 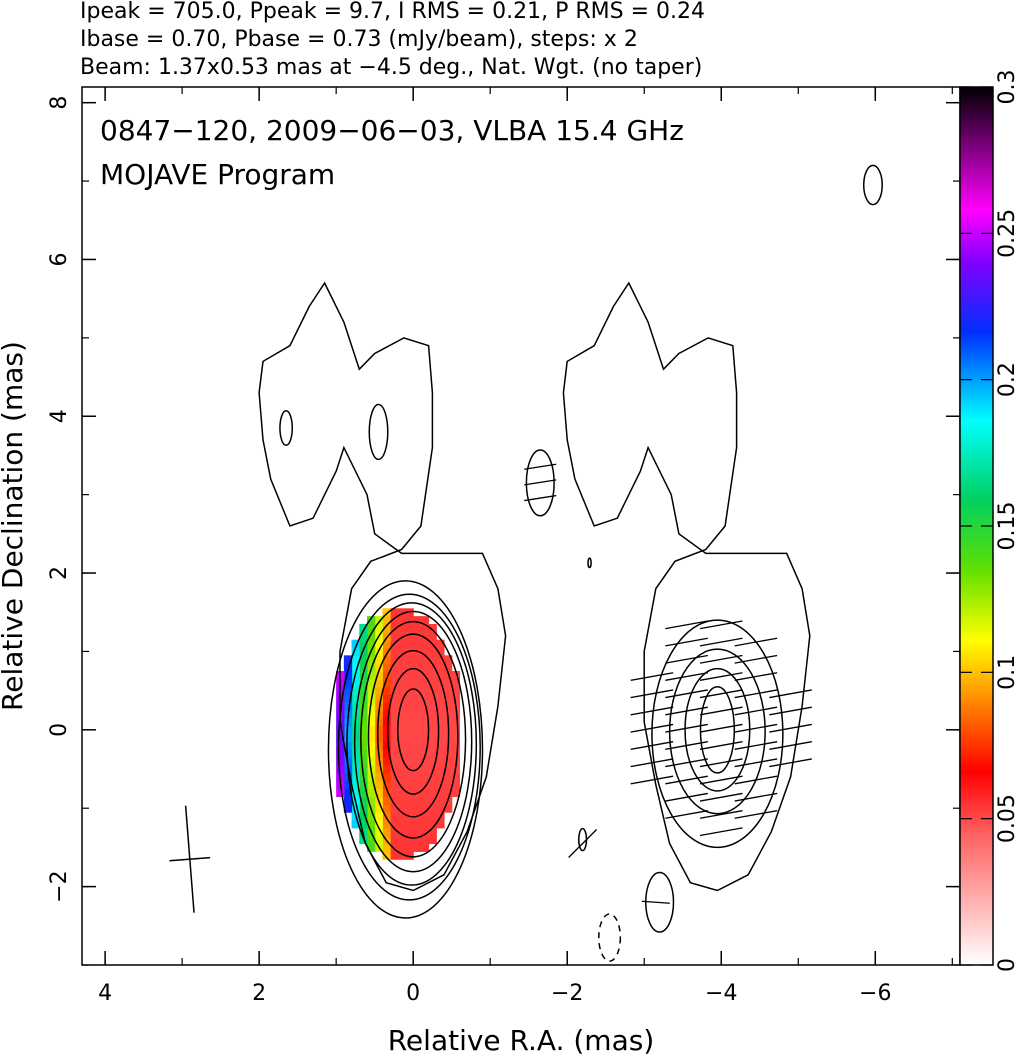 I want to click on colorbar-tick-label: 0.3, so click(x=1007, y=87).